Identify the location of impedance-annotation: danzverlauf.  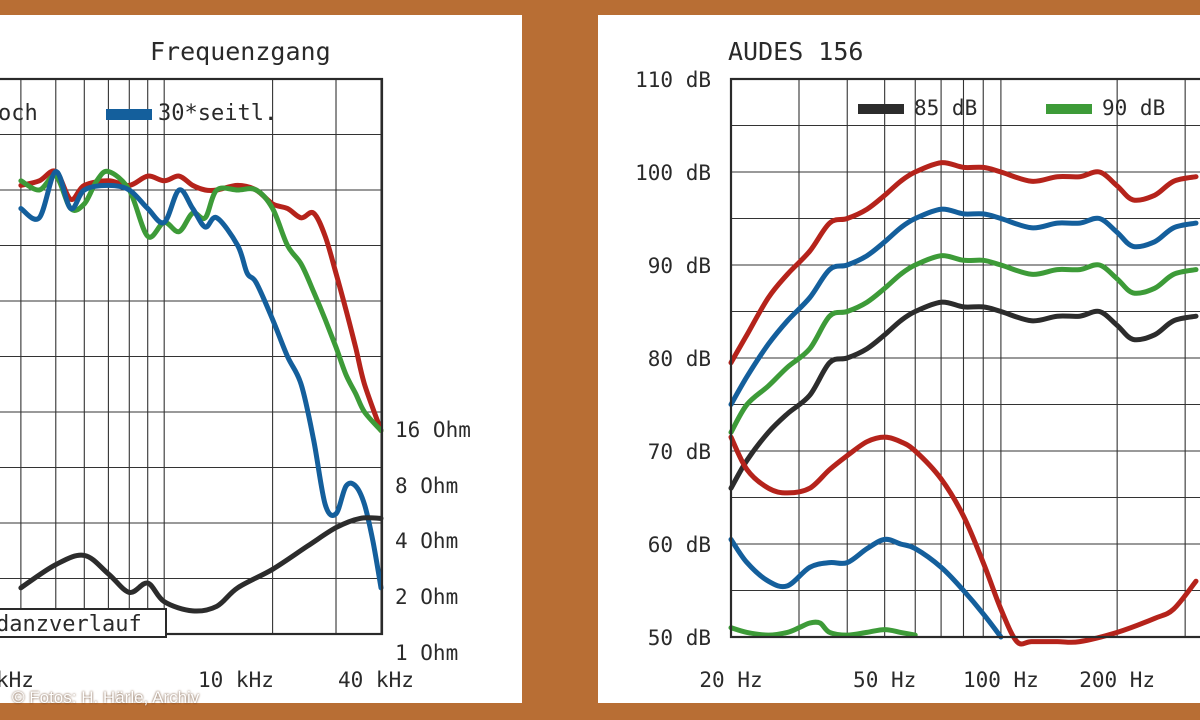
(71, 624).